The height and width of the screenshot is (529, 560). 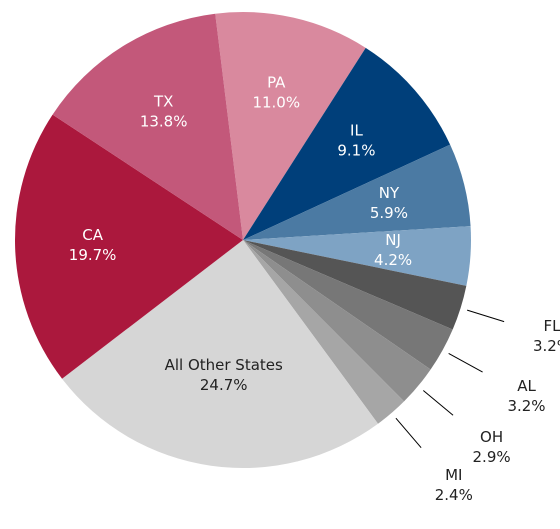 What do you see at coordinates (389, 193) in the screenshot?
I see `slice-label: NY` at bounding box center [389, 193].